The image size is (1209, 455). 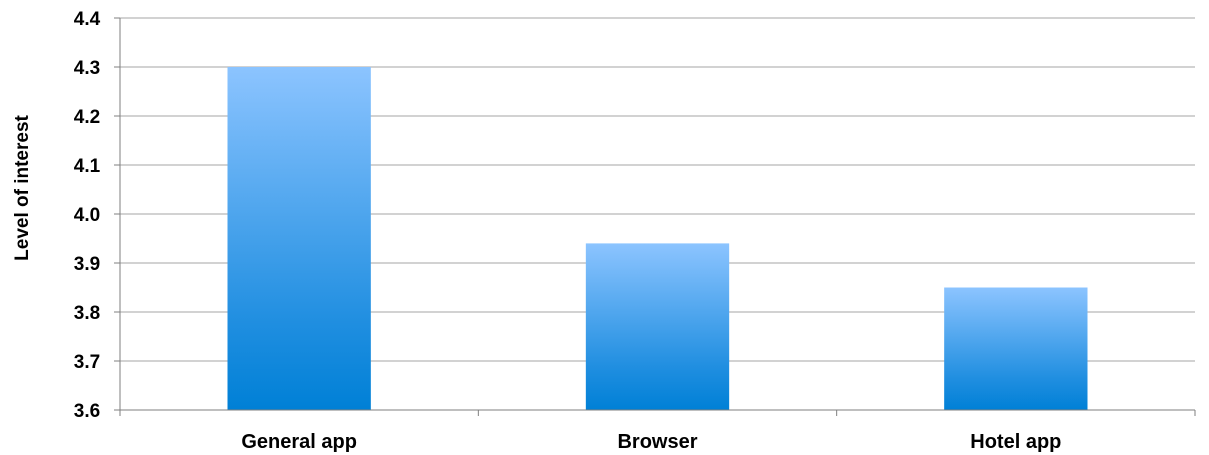 What do you see at coordinates (87, 264) in the screenshot?
I see `y-tick-label: 3.9` at bounding box center [87, 264].